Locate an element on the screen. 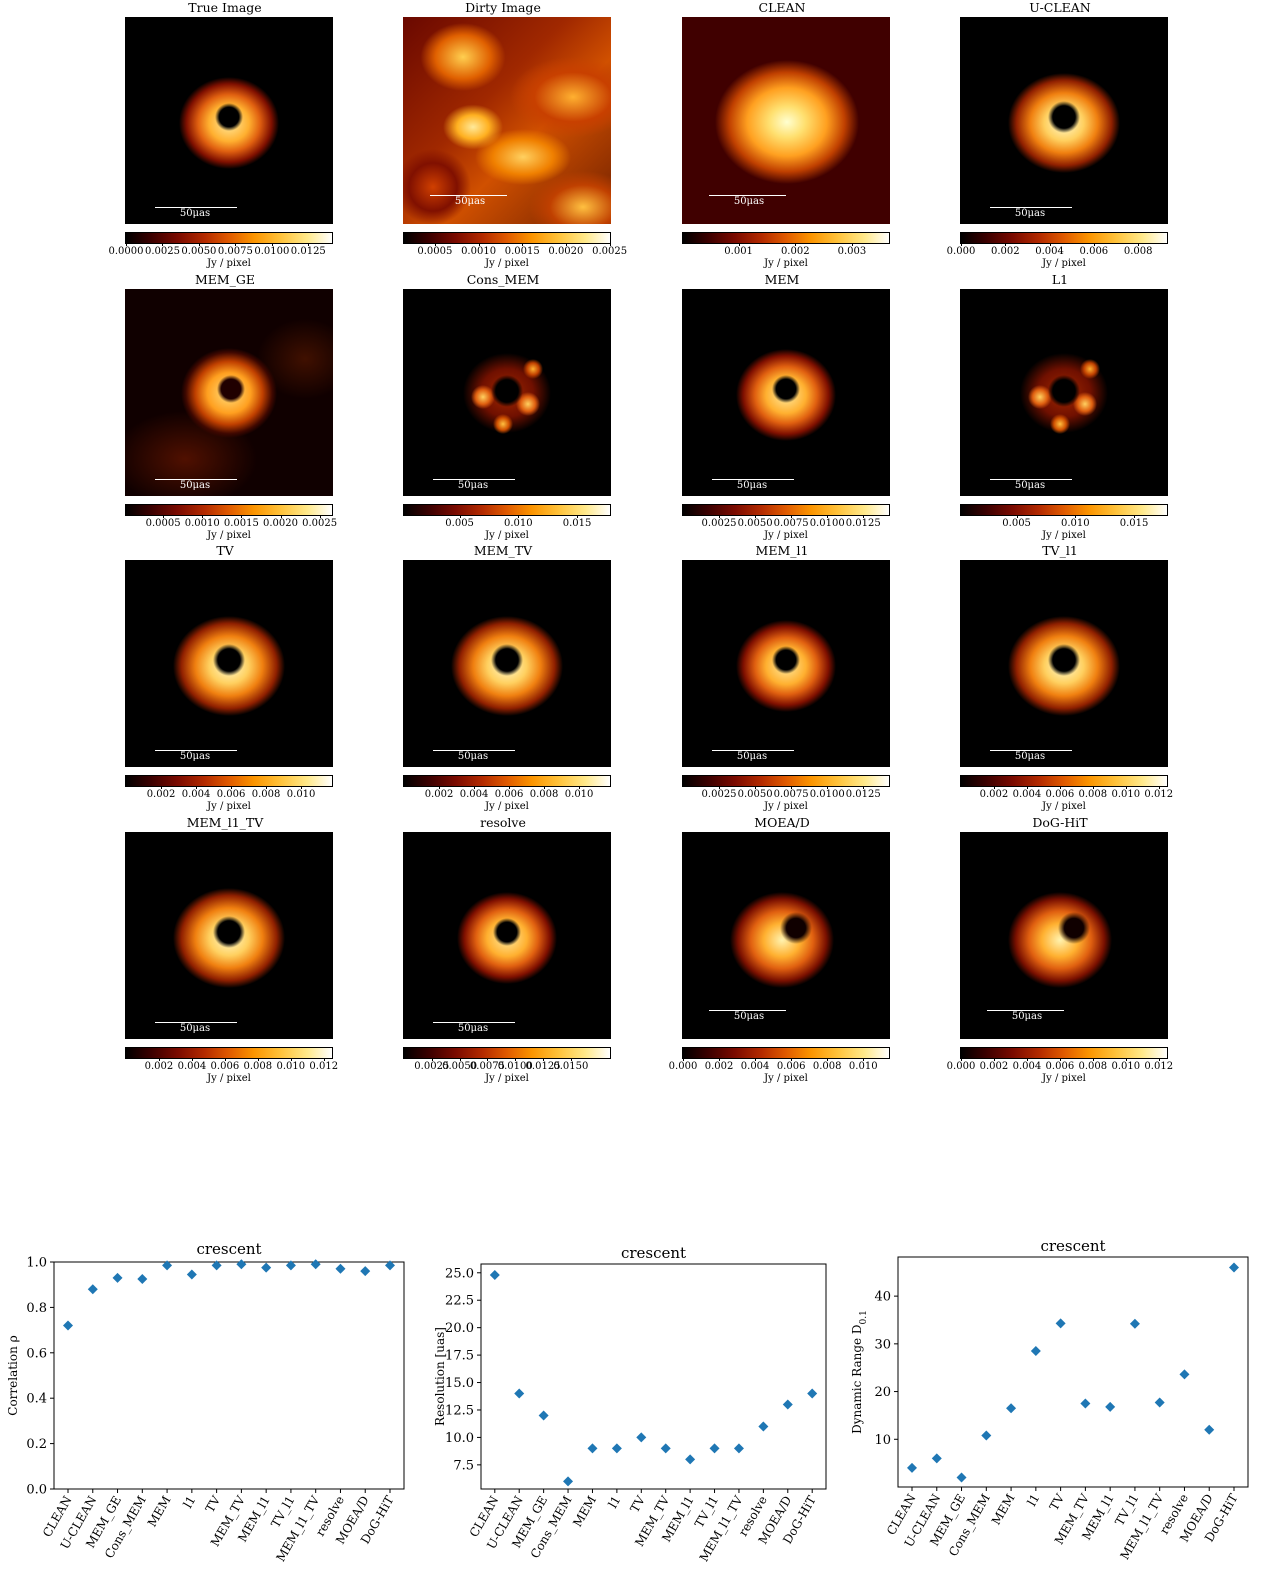 This screenshot has height=1584, width=1271. colorbar-tick-label: 0.0075 is located at coordinates (791, 523).